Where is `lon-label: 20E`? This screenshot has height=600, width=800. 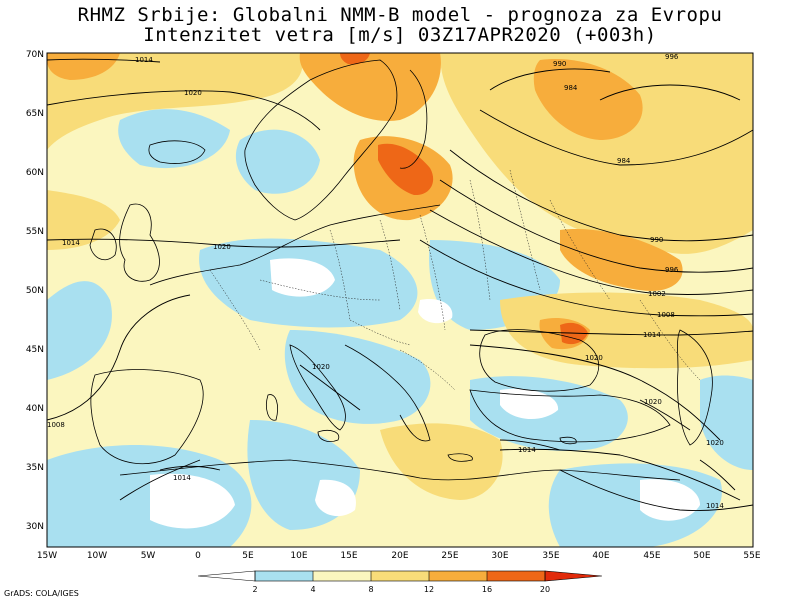 lon-label: 20E is located at coordinates (399, 556).